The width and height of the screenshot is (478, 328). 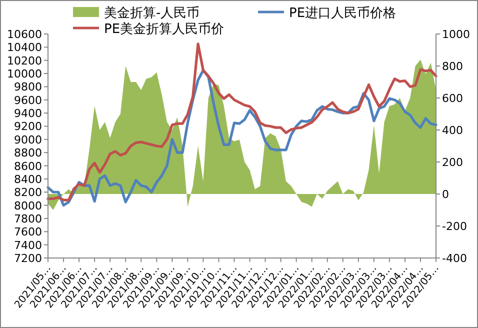 I want to click on y-tick-label: 8400, so click(x=28, y=179).